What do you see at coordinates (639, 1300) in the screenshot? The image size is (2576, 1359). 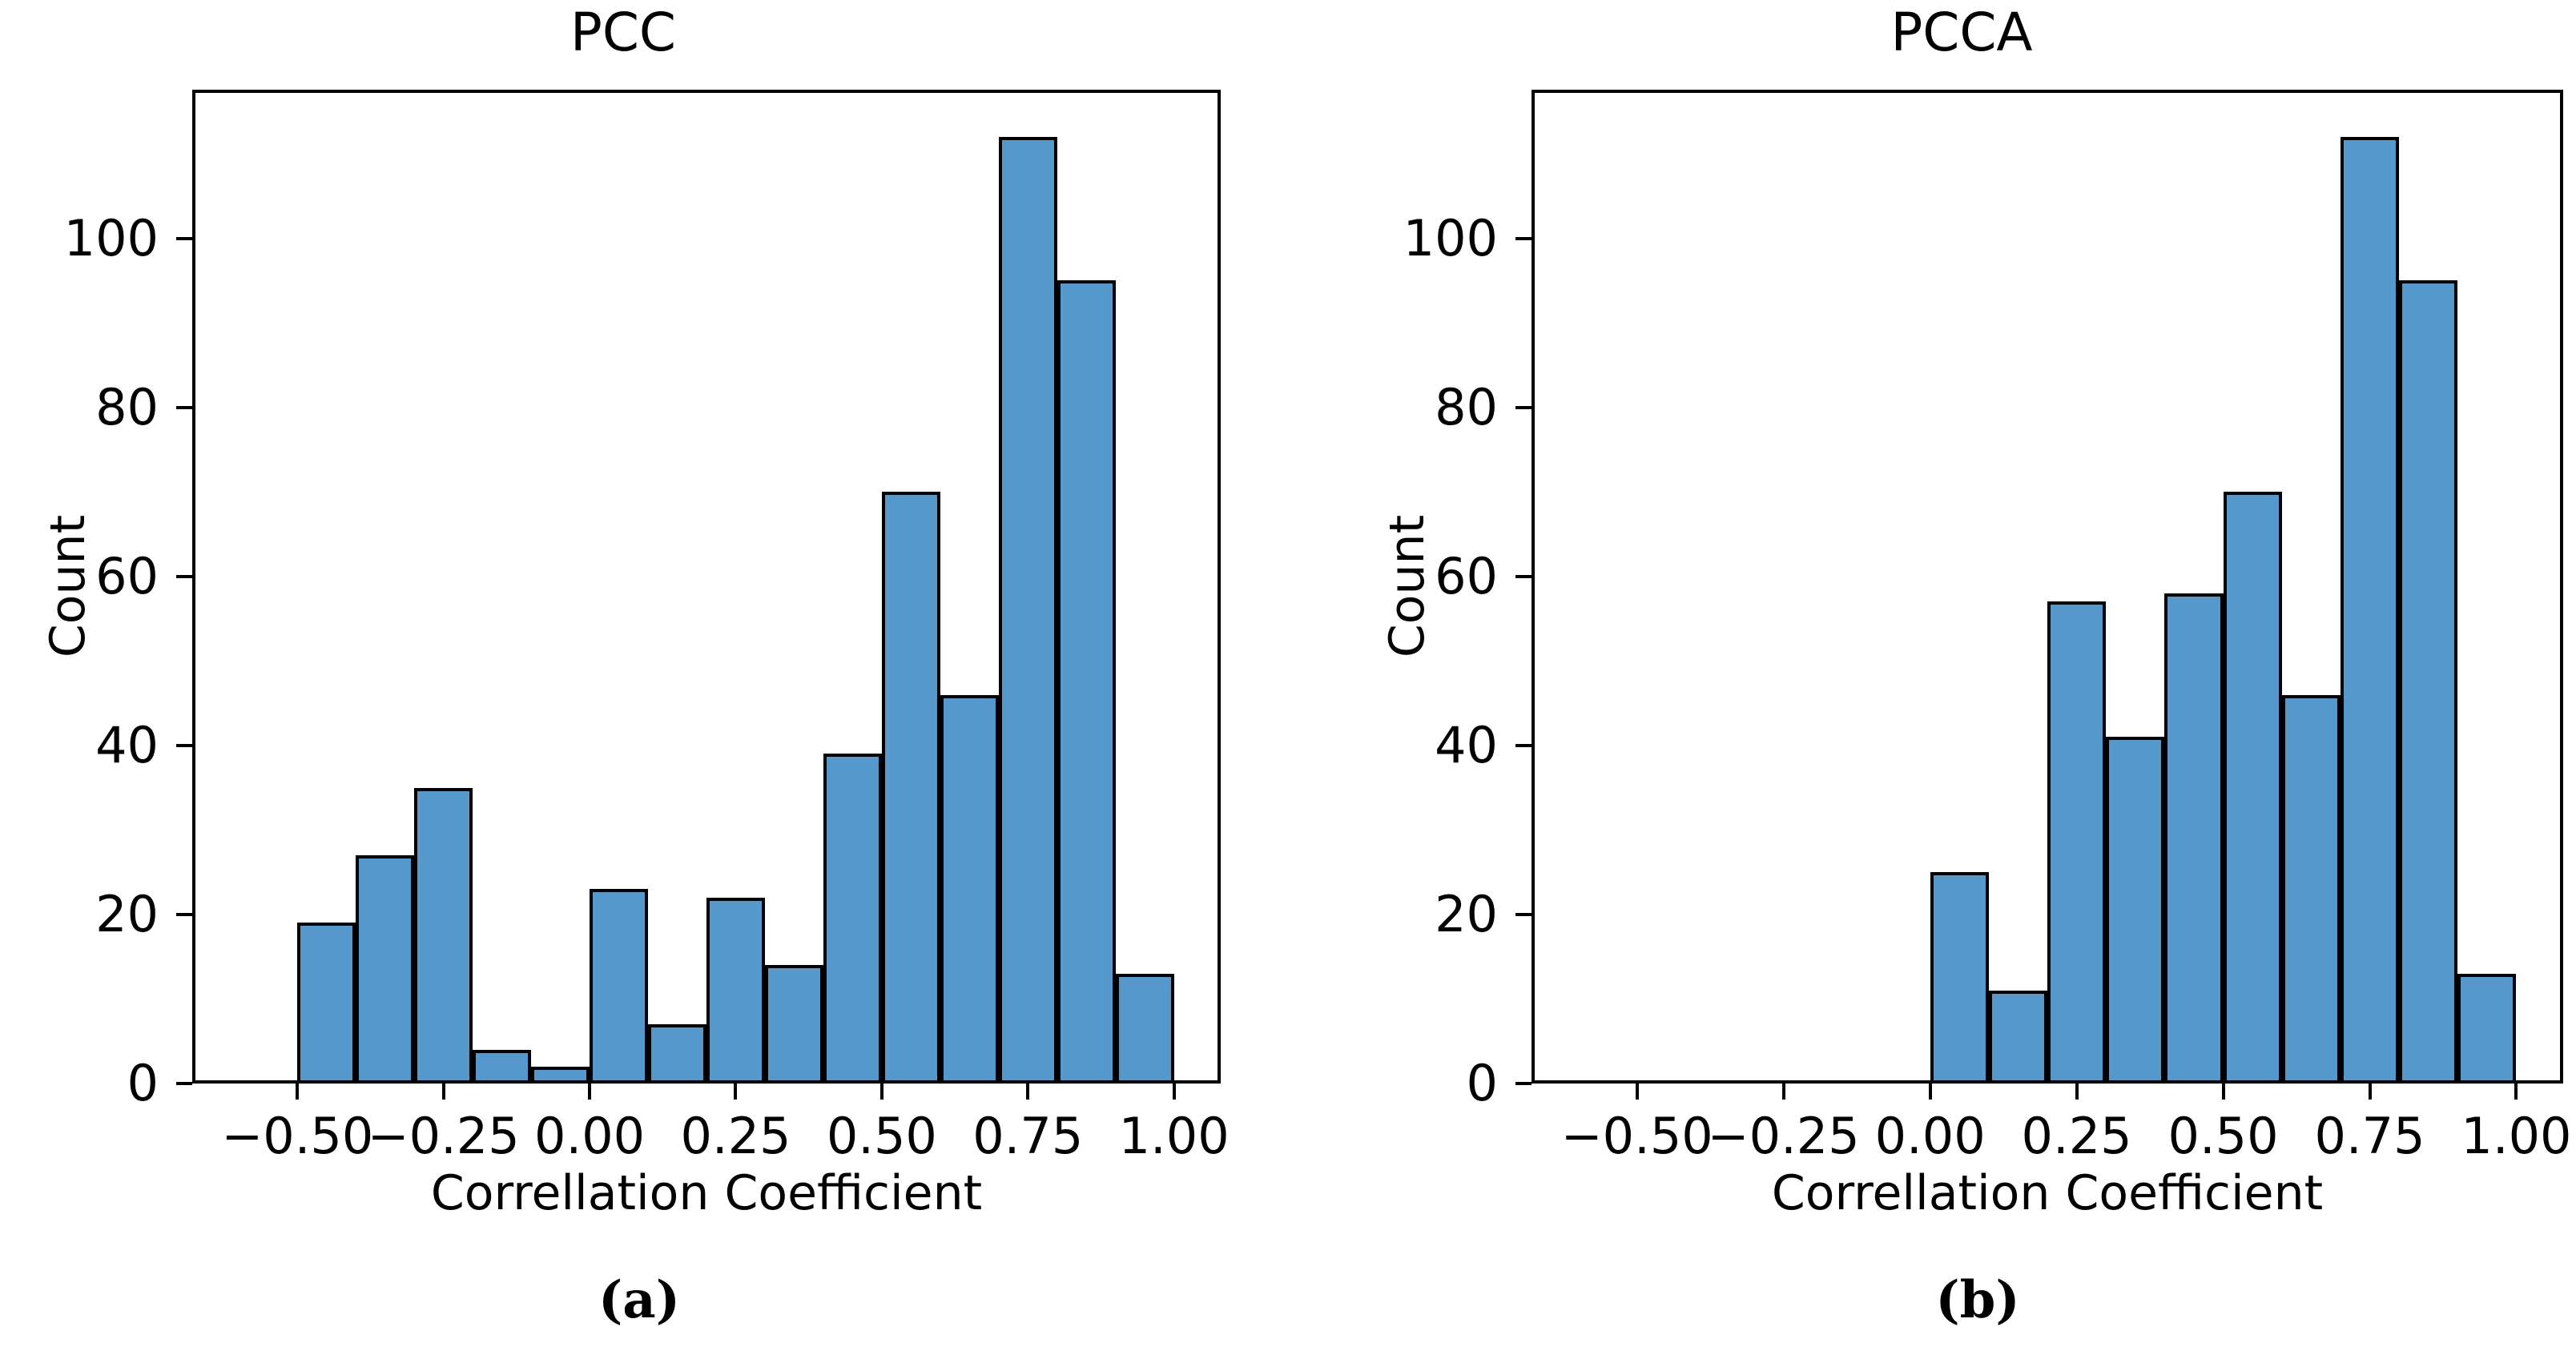 I see `subfigure-caption-a: (a)` at bounding box center [639, 1300].